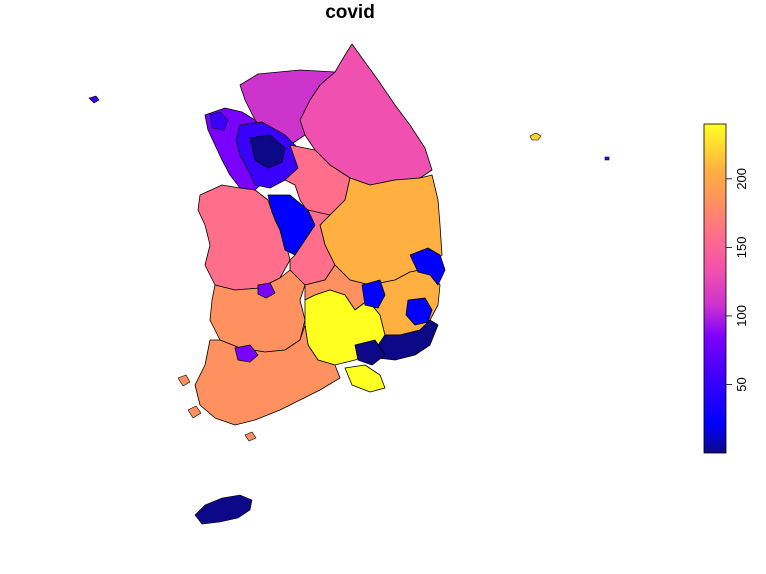  Describe the element at coordinates (250, 436) in the screenshot. I see `small-islet-south` at that location.